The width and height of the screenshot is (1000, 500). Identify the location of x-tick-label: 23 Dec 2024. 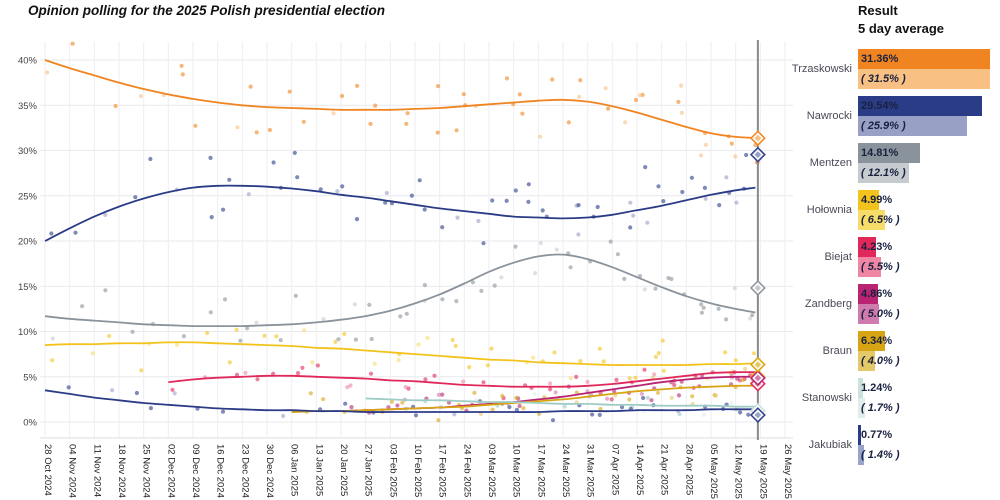
(244, 471).